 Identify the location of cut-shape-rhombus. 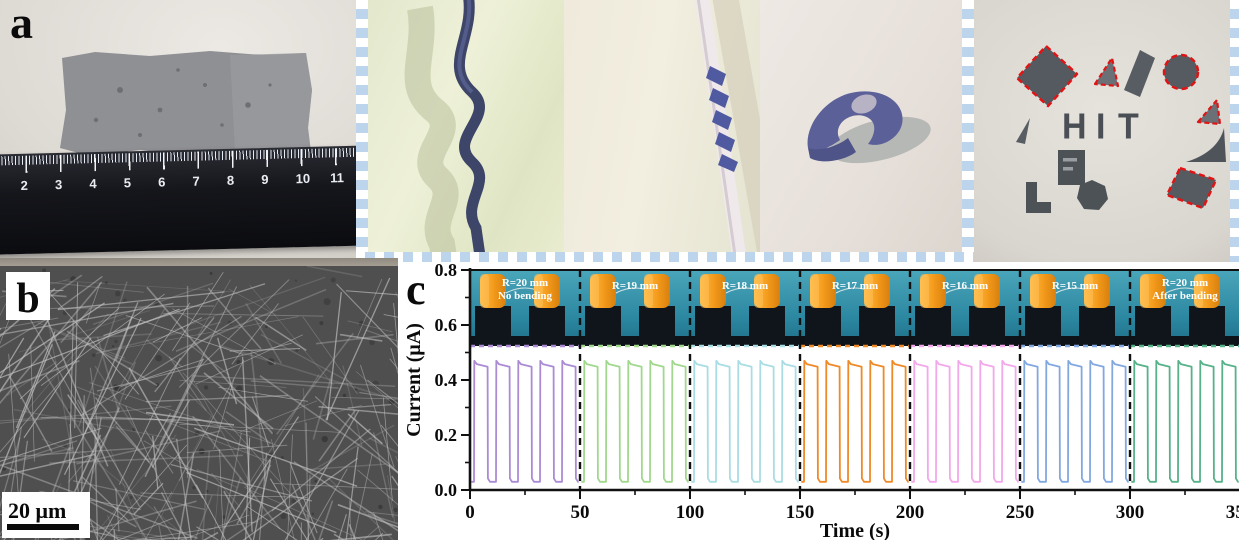
(1139, 73).